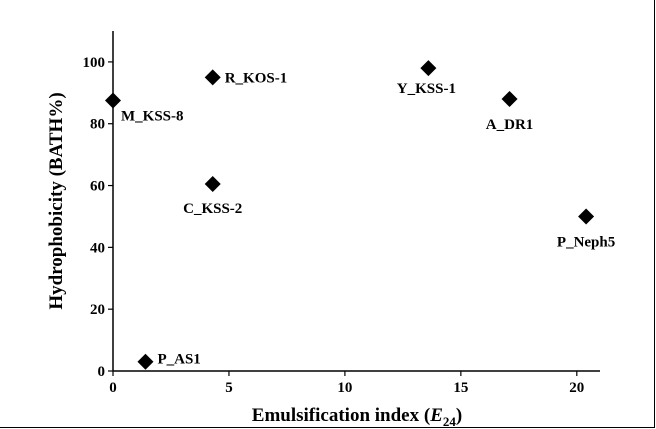  What do you see at coordinates (98, 217) in the screenshot?
I see `y-ticks: 0 20 40 60 80 100` at bounding box center [98, 217].